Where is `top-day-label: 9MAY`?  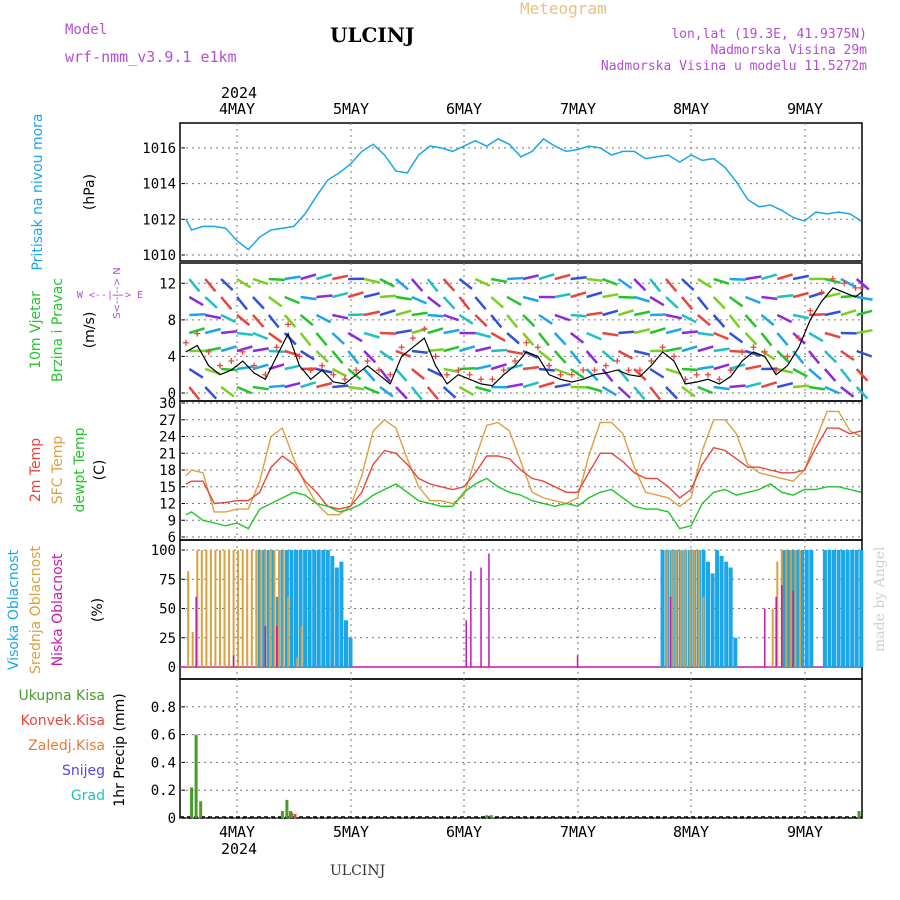 top-day-label: 9MAY is located at coordinates (805, 109).